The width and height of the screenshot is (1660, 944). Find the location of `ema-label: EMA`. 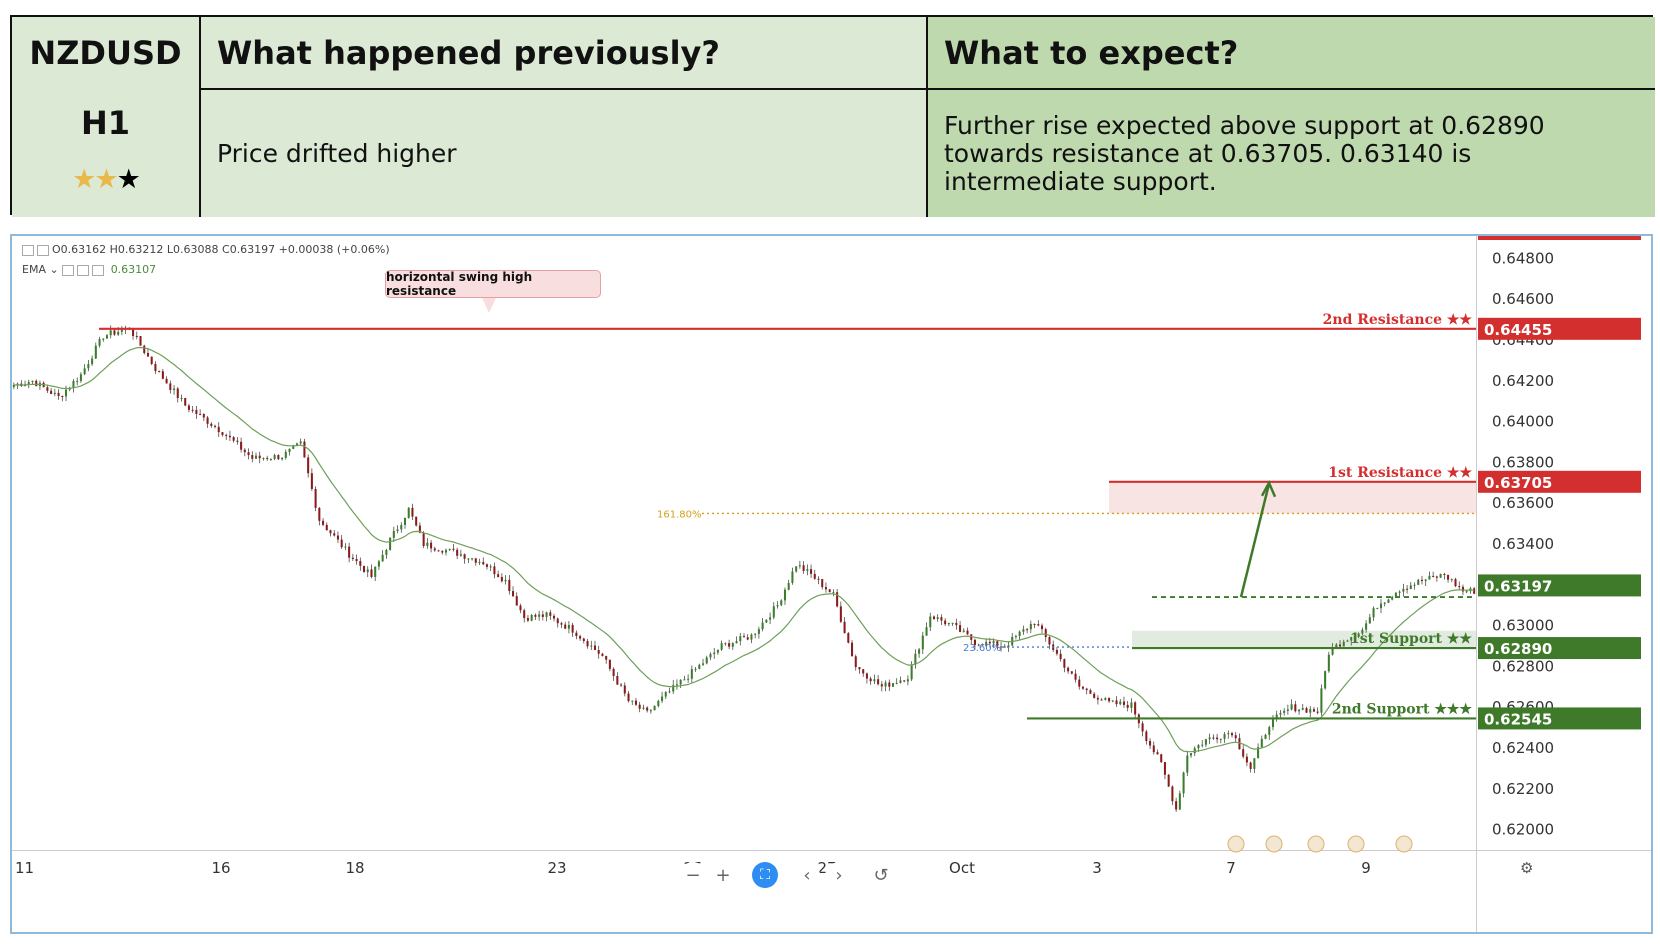

ema-label: EMA is located at coordinates (34, 269).